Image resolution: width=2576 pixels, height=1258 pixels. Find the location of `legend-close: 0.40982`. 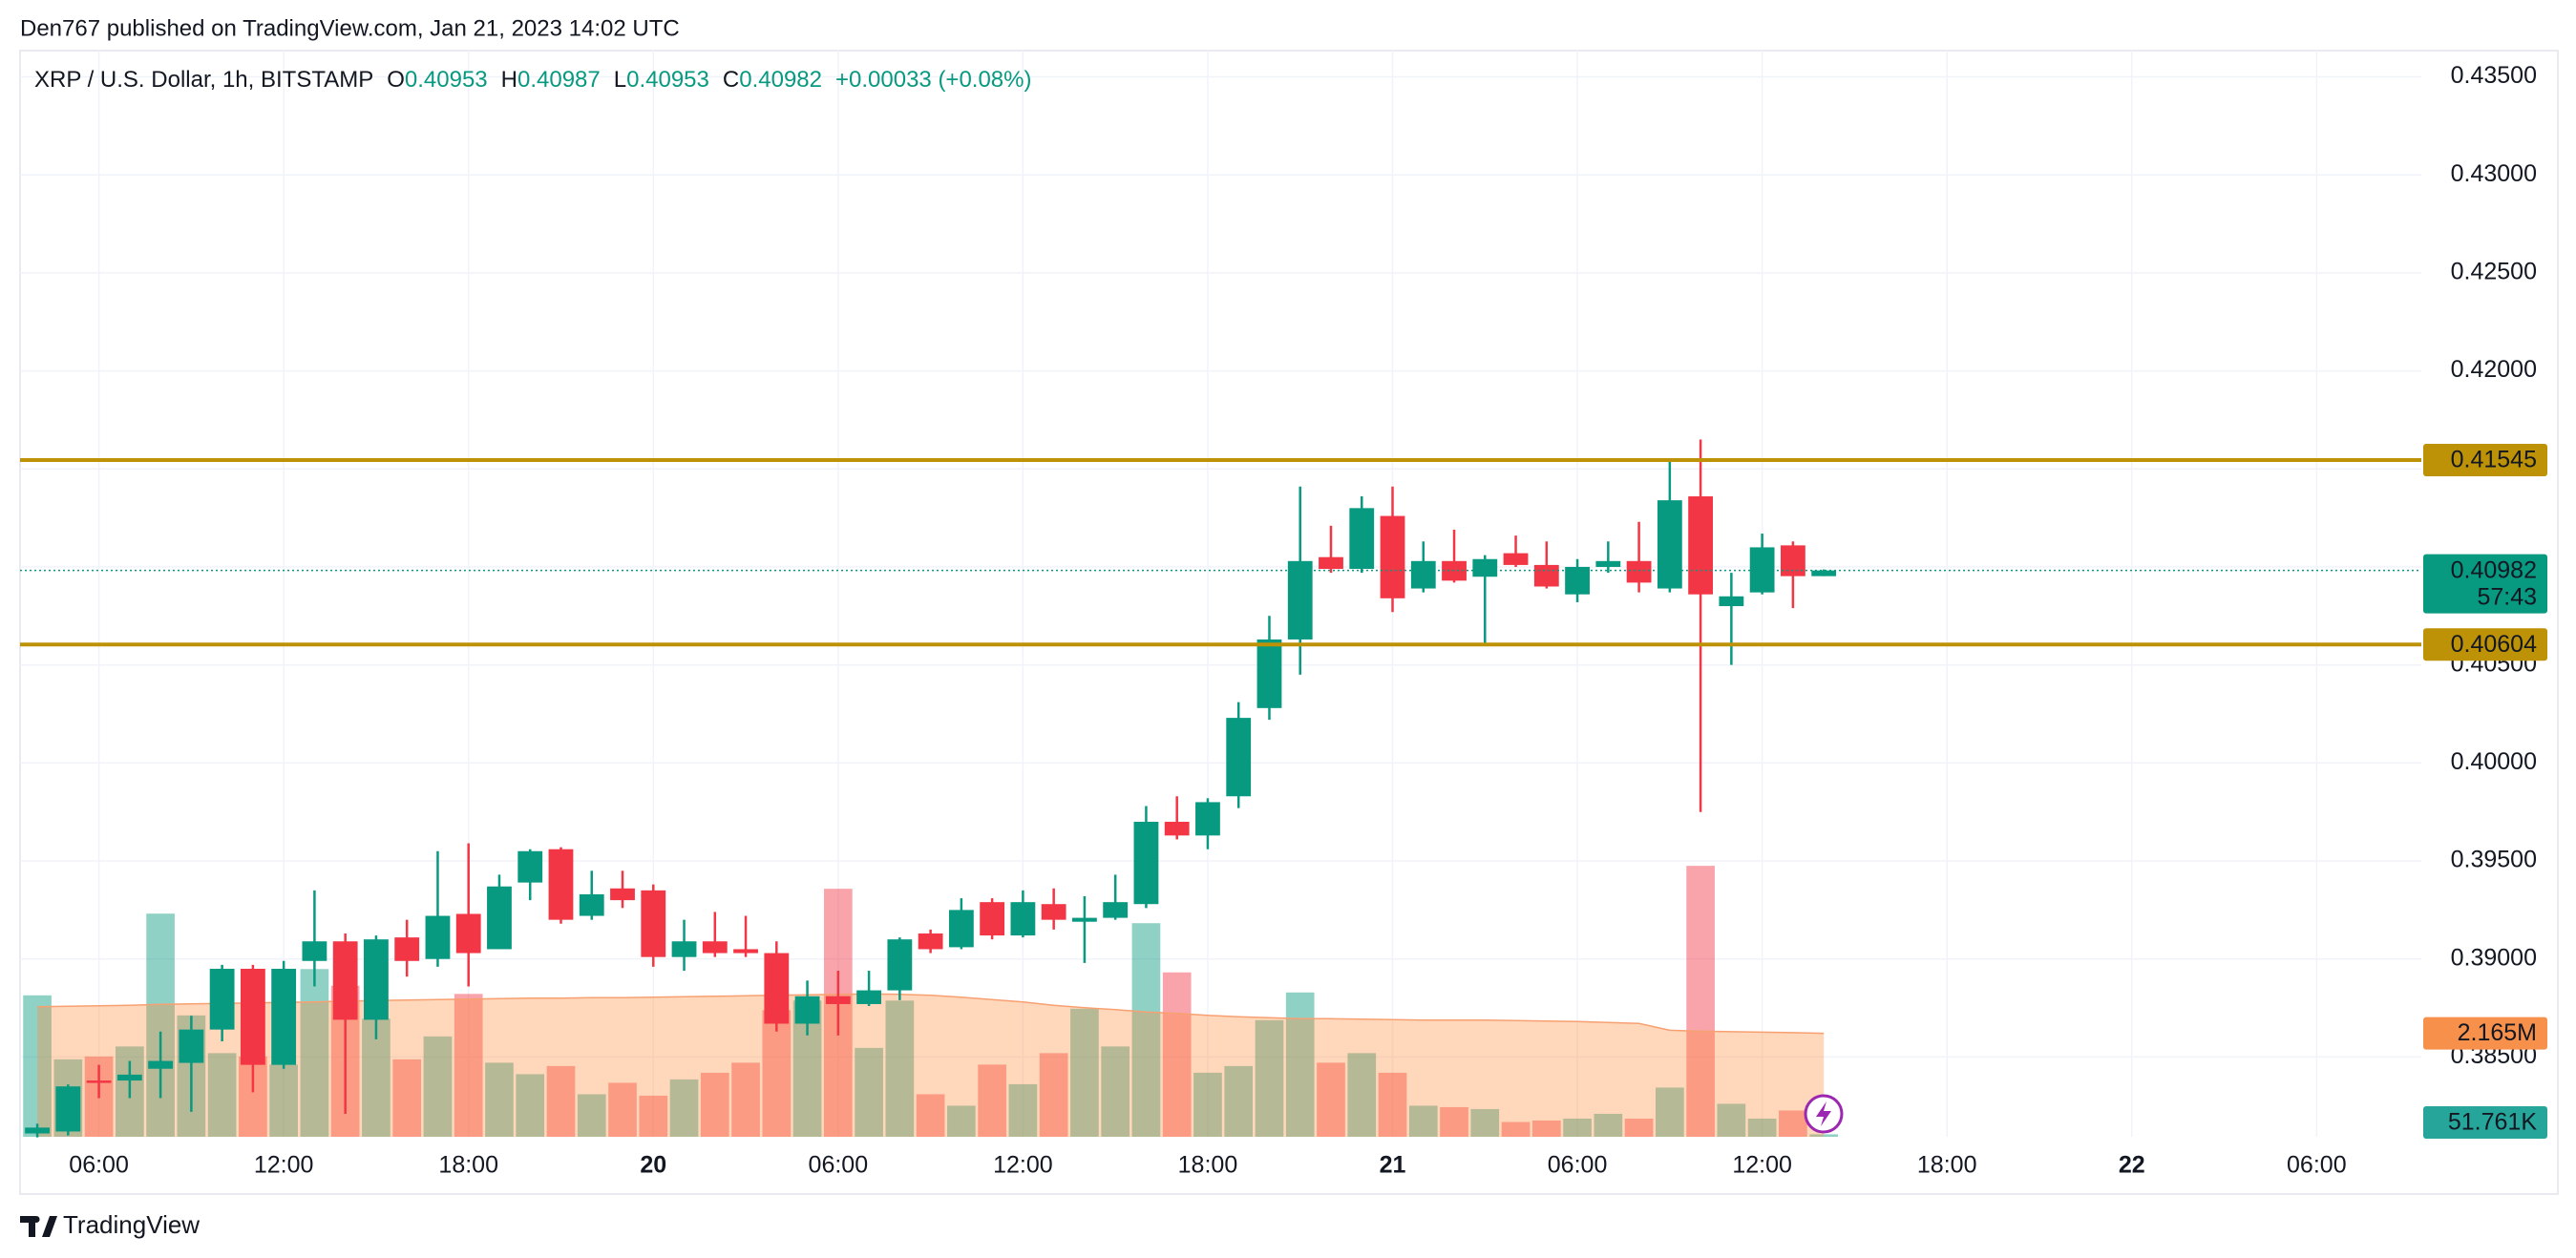

legend-close: 0.40982 is located at coordinates (780, 80).